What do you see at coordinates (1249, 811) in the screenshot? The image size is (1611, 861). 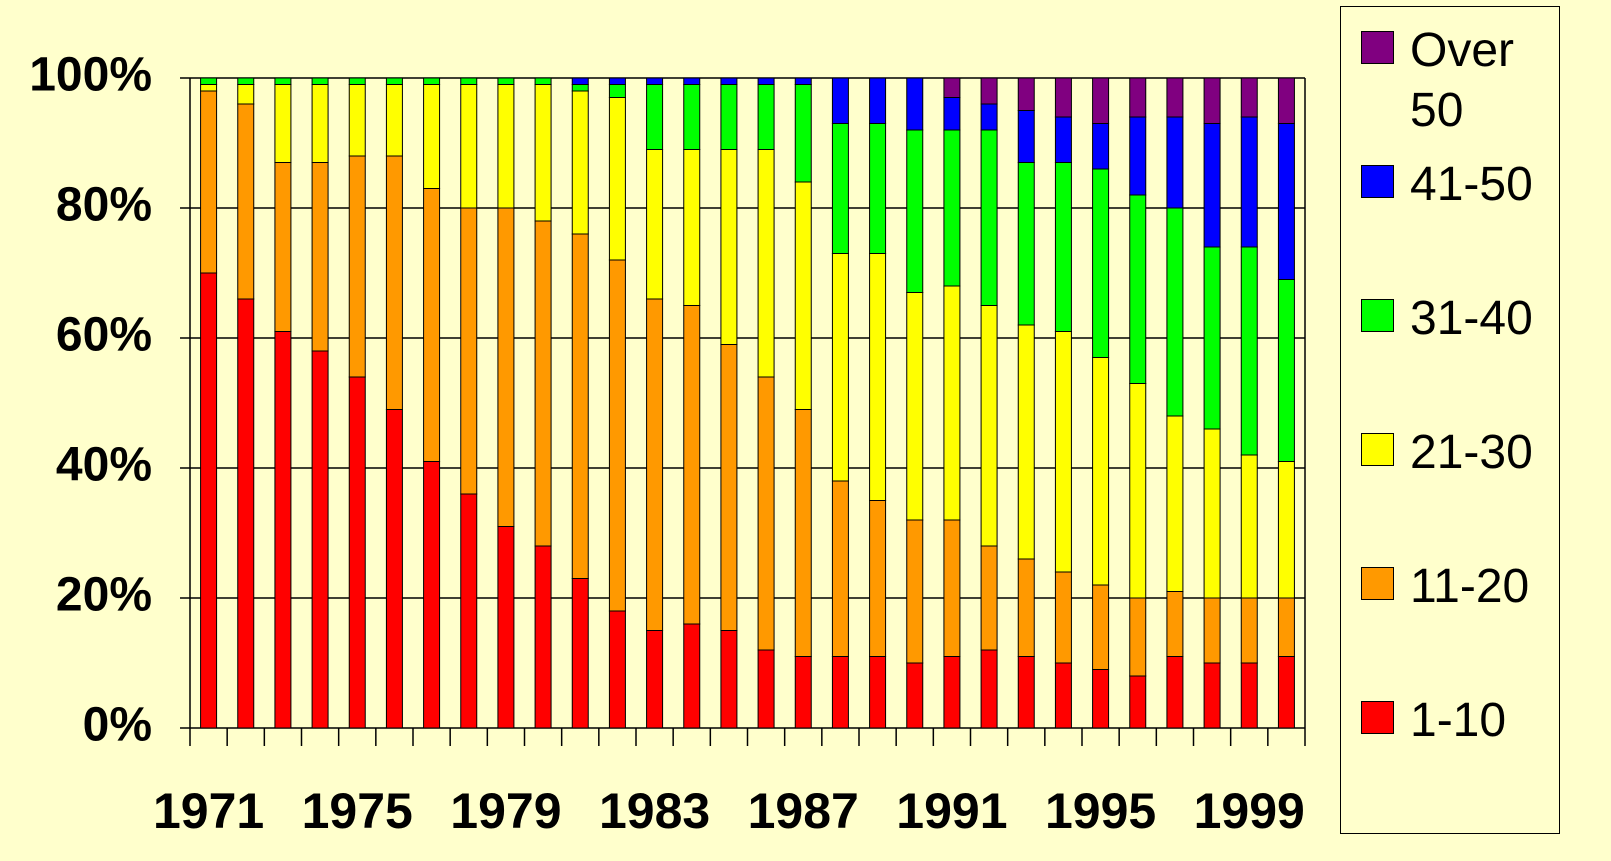 I see `x-tick-label: 1999` at bounding box center [1249, 811].